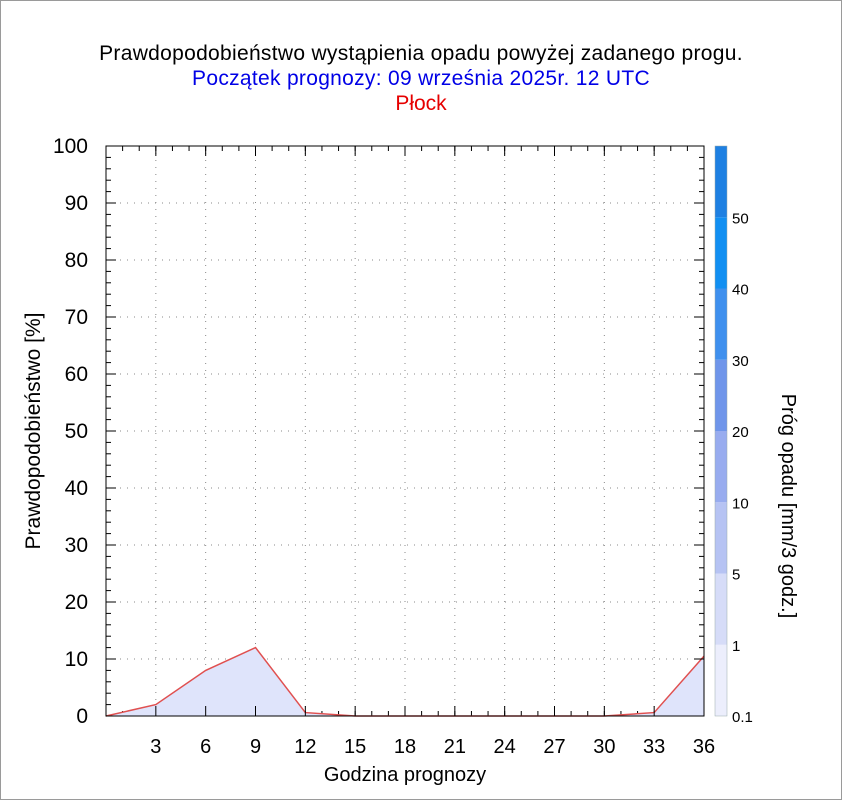 The height and width of the screenshot is (800, 842). What do you see at coordinates (740, 218) in the screenshot?
I see `colorbar-tick-label: 50` at bounding box center [740, 218].